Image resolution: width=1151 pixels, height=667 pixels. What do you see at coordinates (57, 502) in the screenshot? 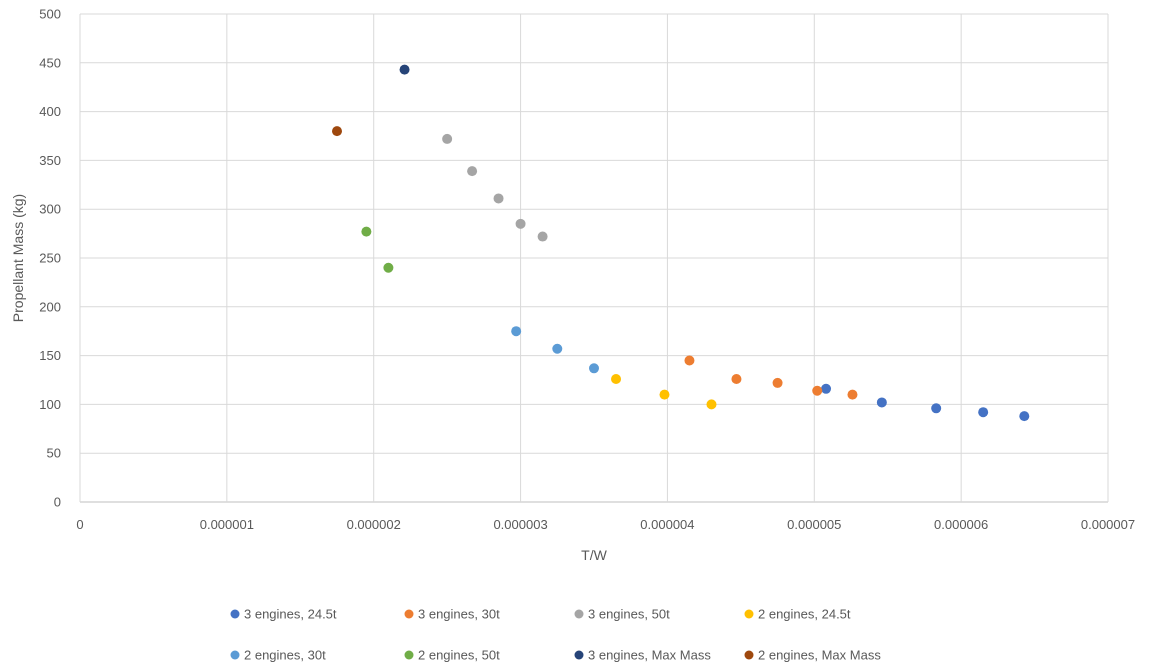
I see `y-tick-label: 0` at bounding box center [57, 502].